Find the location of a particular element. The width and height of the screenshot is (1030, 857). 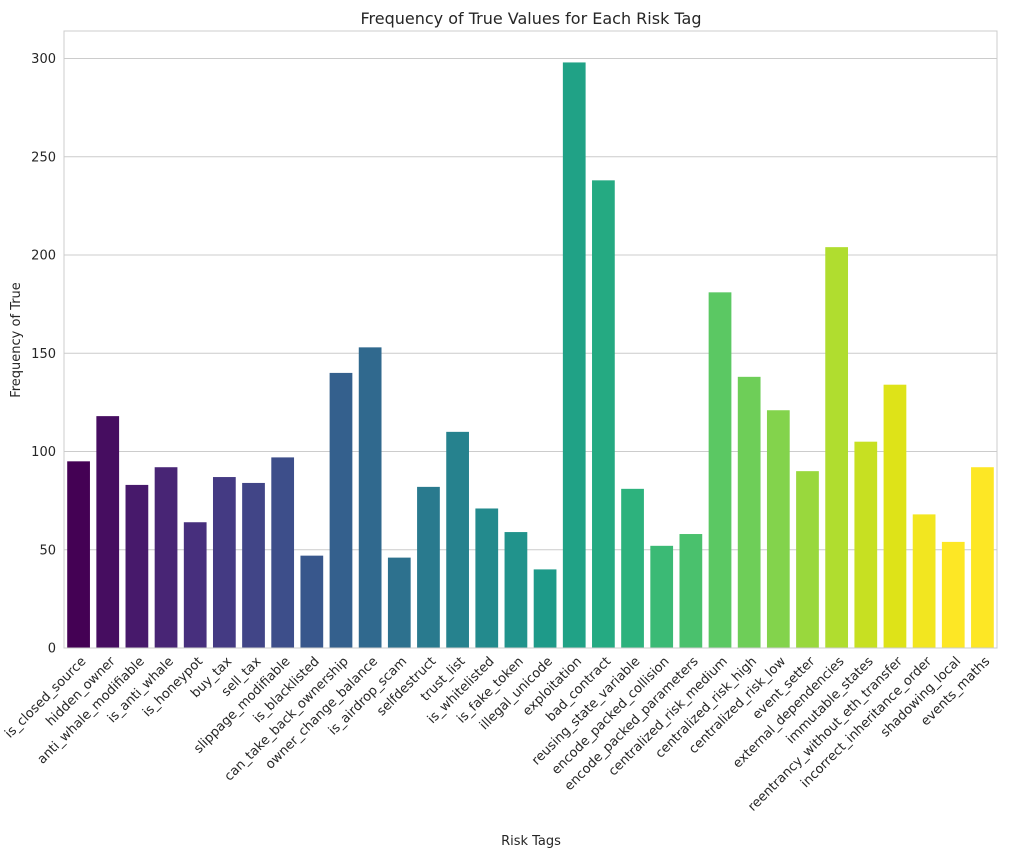

bar-trust-list is located at coordinates (457, 539).